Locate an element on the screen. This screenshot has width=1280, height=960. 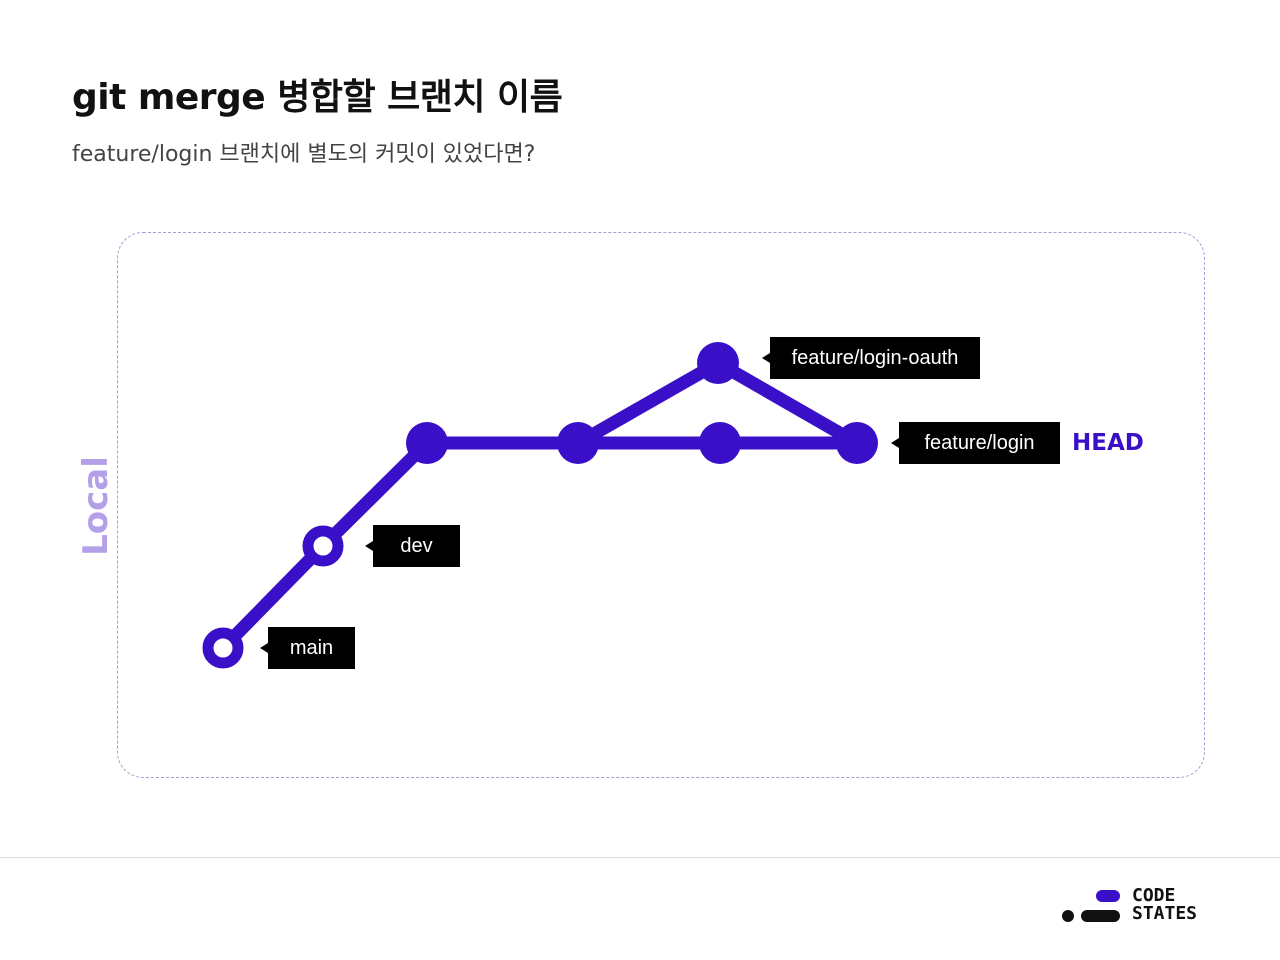
branch-tag-feature-login: feature/login is located at coordinates (975, 443).